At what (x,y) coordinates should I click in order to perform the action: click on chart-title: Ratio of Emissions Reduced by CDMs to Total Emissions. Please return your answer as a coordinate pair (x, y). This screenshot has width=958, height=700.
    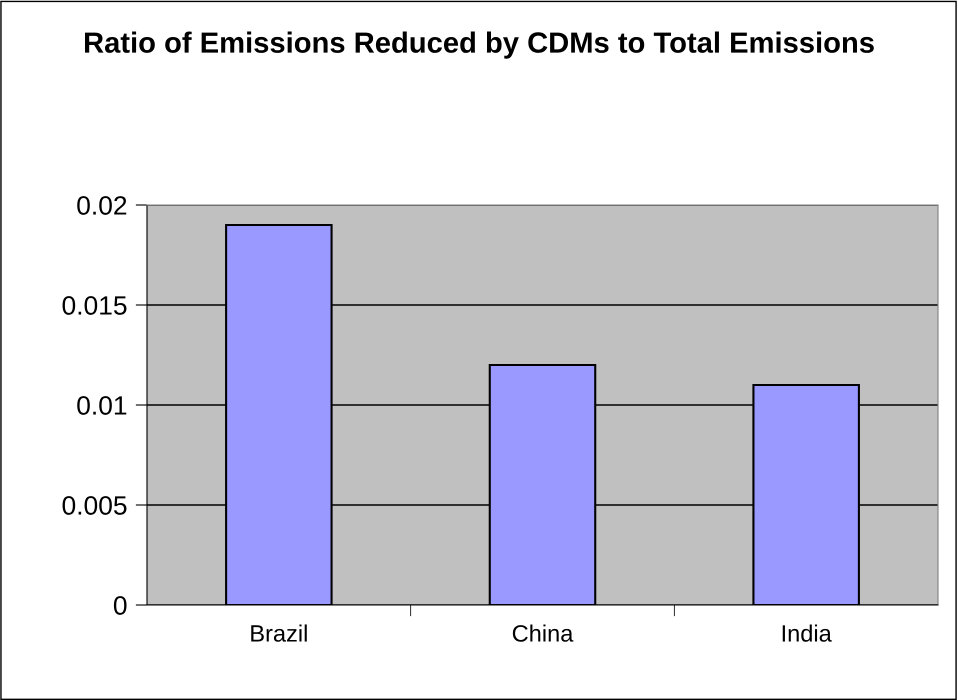
    Looking at the image, I should click on (479, 45).